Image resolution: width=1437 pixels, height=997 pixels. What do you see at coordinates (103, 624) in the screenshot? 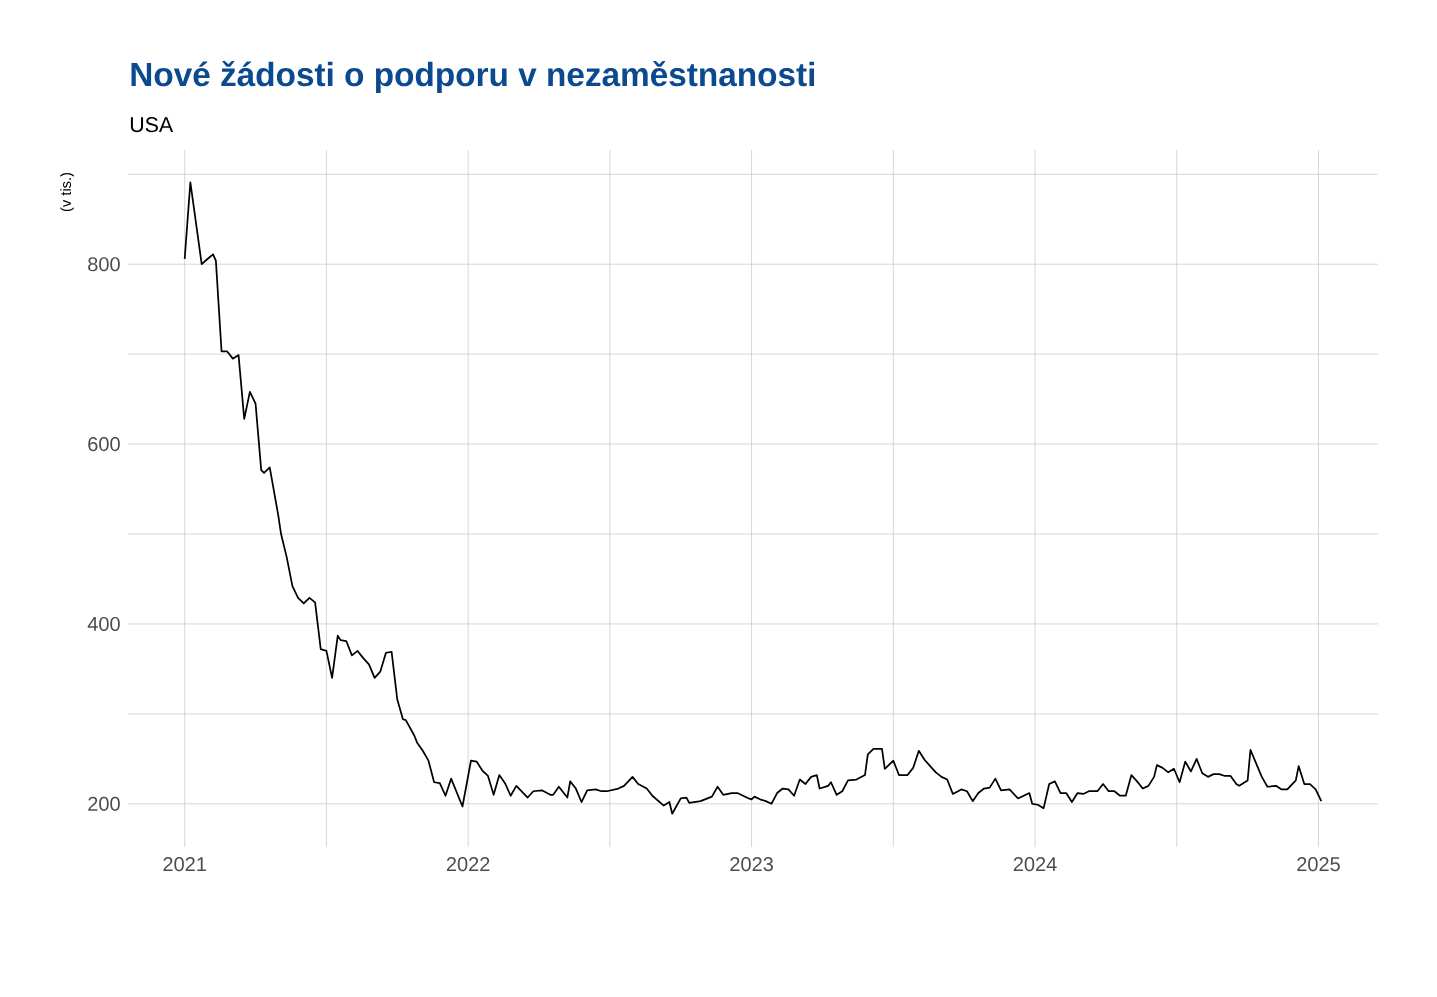
I see `y-tick-label: 400` at bounding box center [103, 624].